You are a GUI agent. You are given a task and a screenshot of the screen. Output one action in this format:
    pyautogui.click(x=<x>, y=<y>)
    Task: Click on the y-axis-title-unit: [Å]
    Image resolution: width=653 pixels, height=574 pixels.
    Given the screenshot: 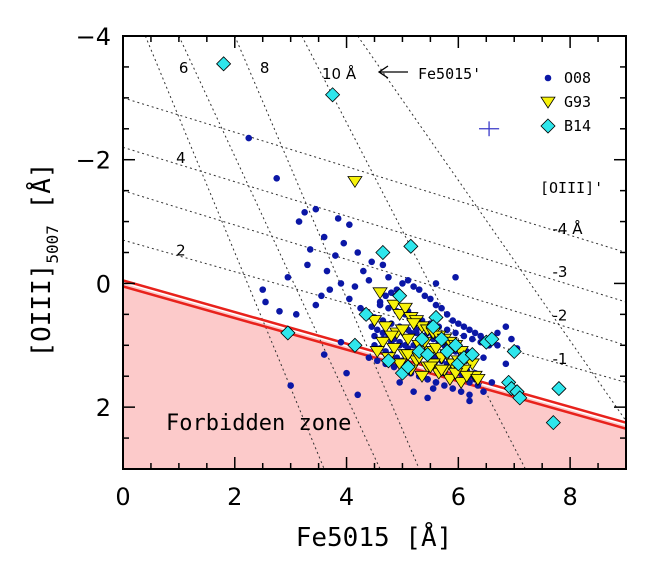 What is the action you would take?
    pyautogui.click(x=41, y=193)
    